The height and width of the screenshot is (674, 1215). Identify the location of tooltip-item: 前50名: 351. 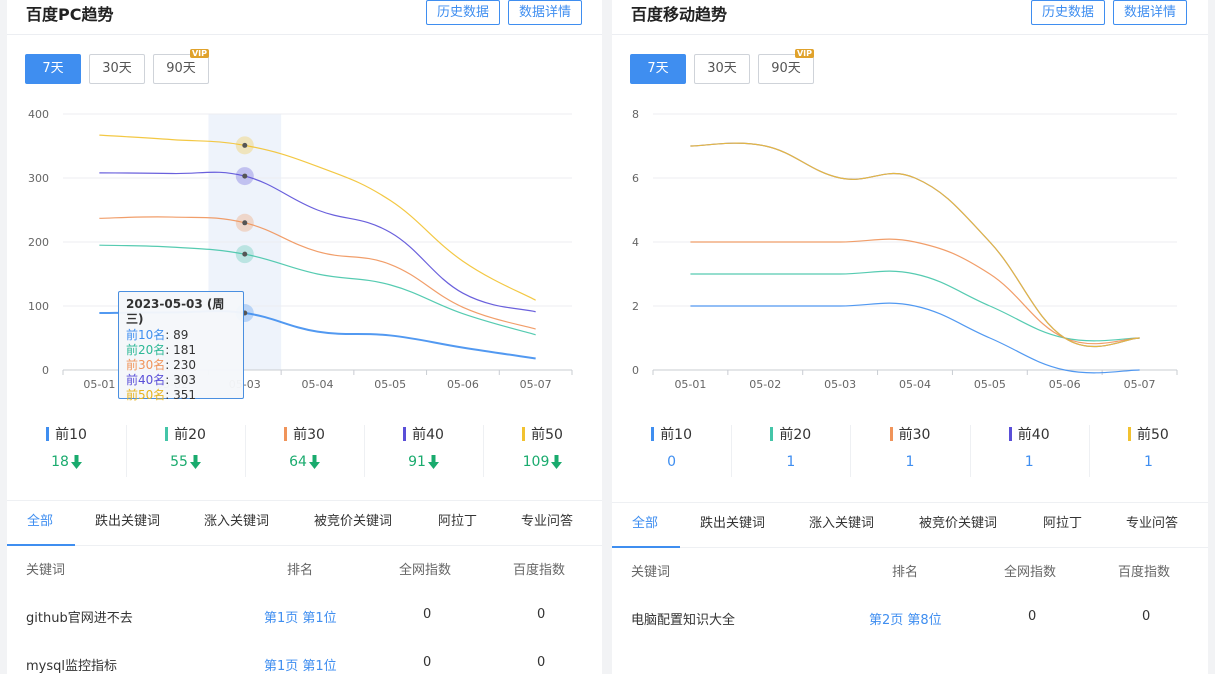
(161, 395).